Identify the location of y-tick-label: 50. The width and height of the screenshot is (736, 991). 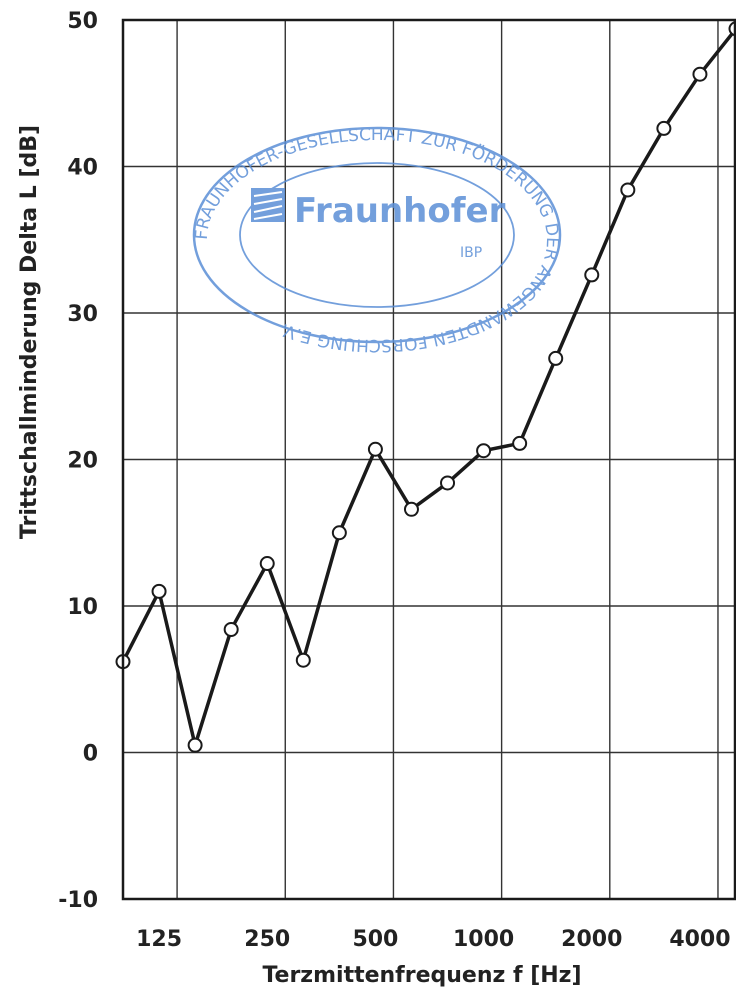
(82, 21).